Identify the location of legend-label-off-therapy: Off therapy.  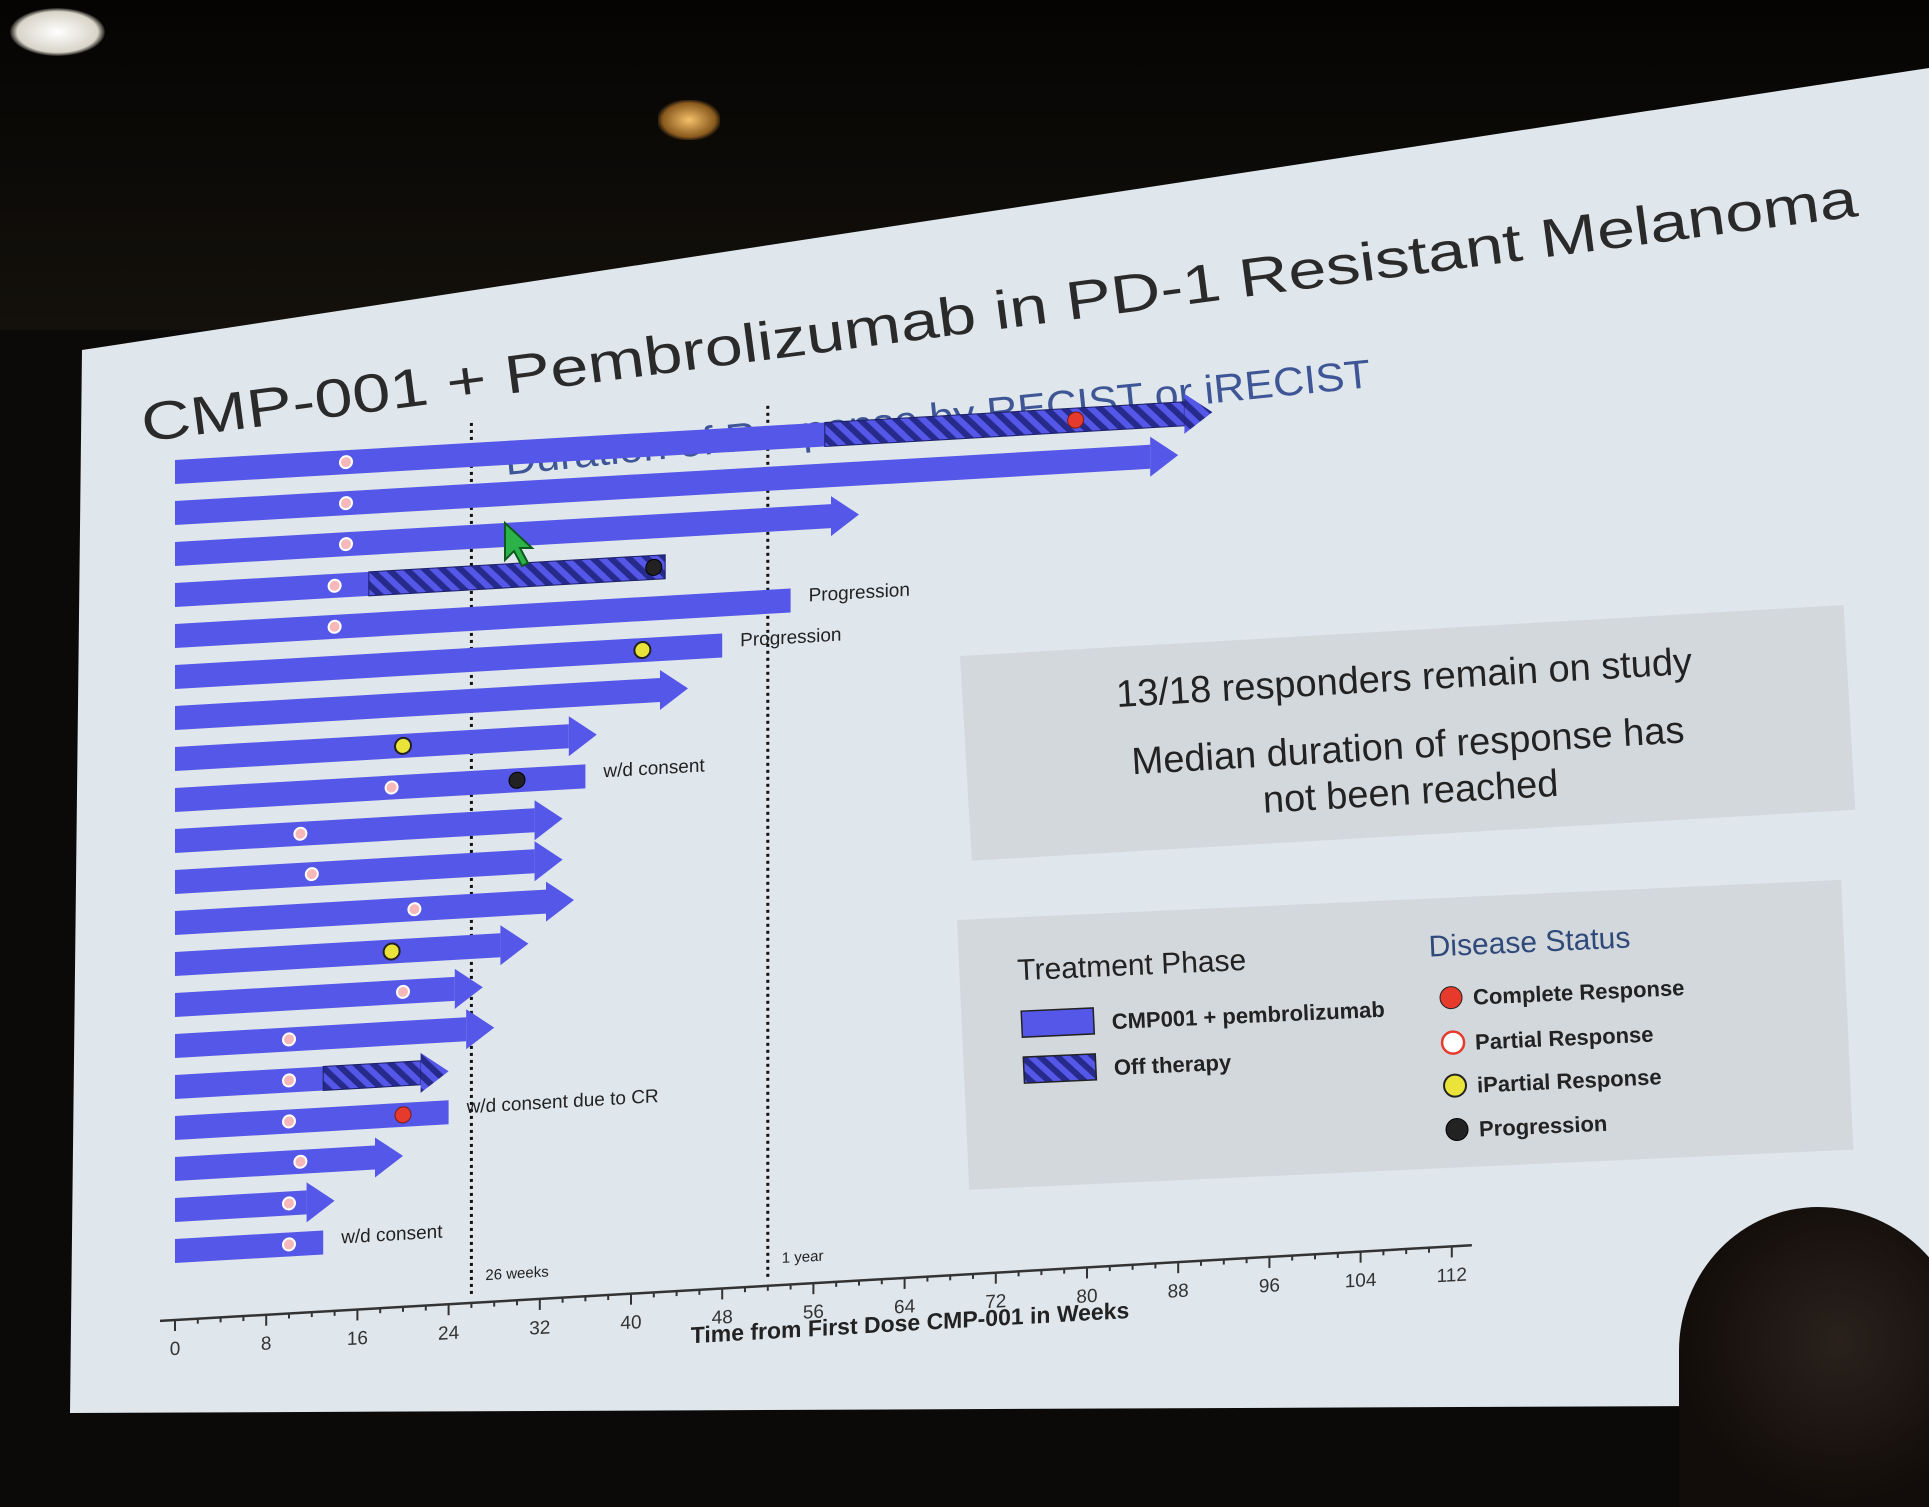
(1172, 1065).